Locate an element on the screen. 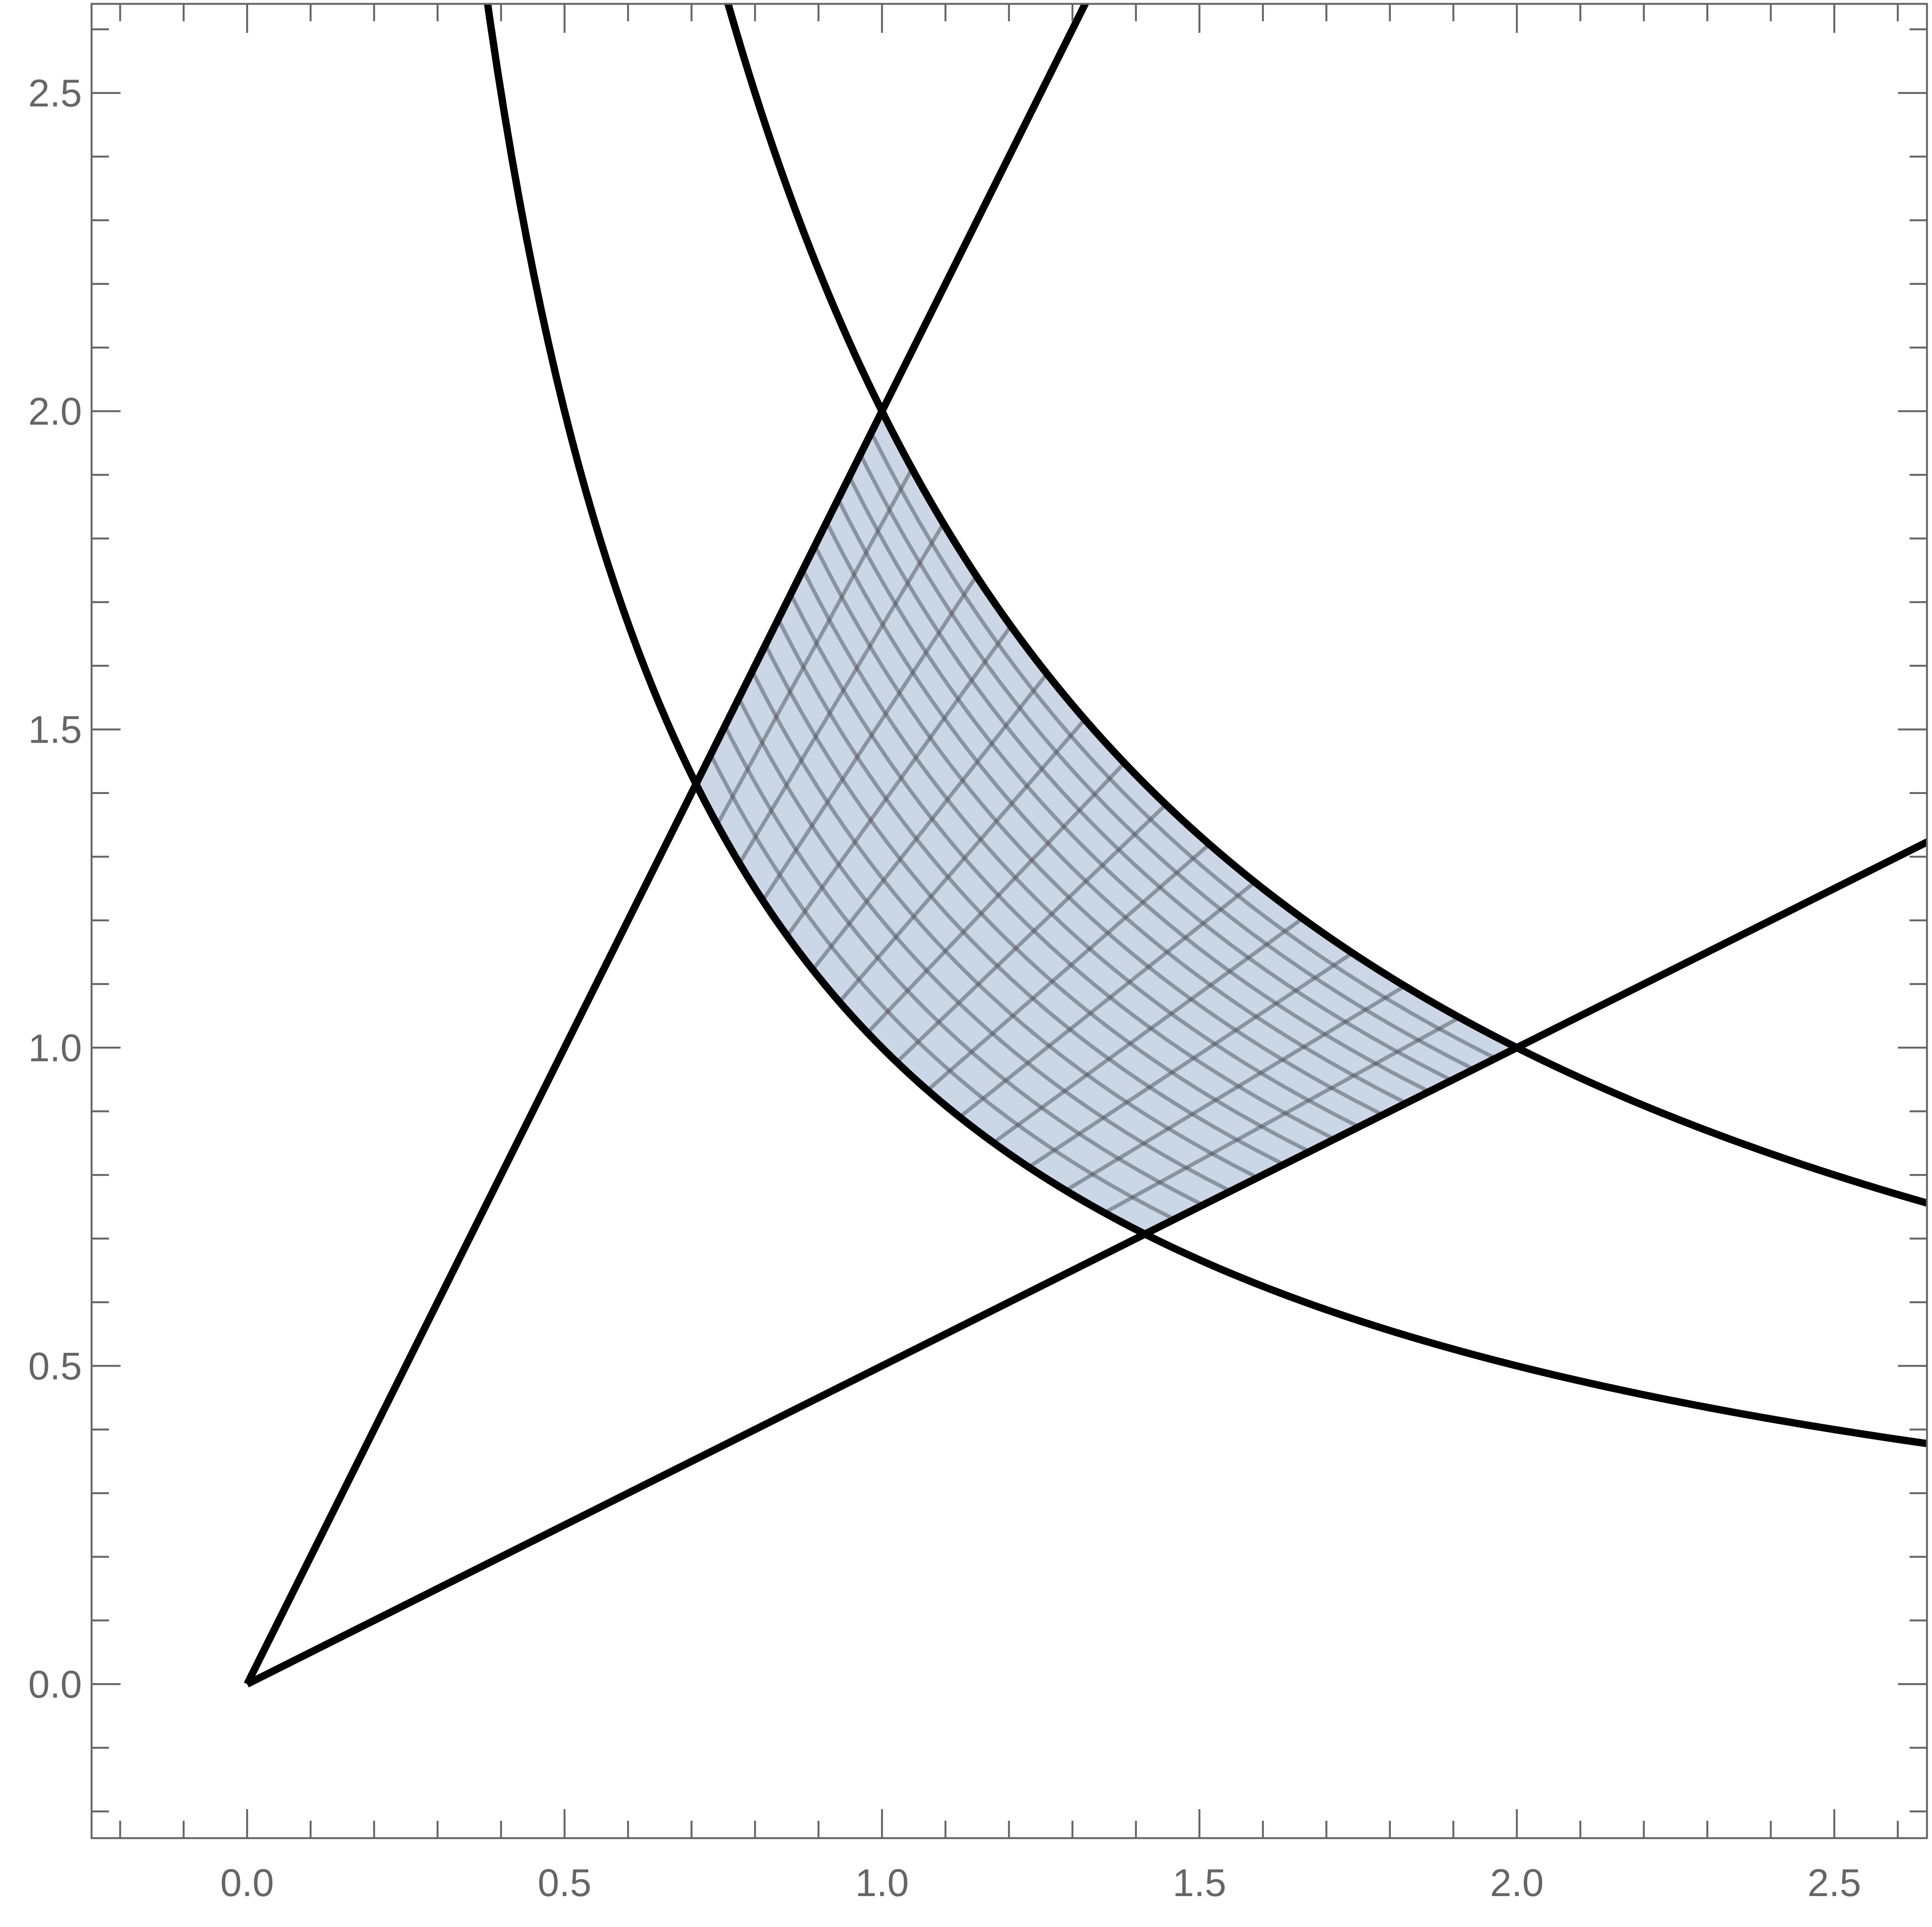  y-tick-label: 2.5 is located at coordinates (55, 93).